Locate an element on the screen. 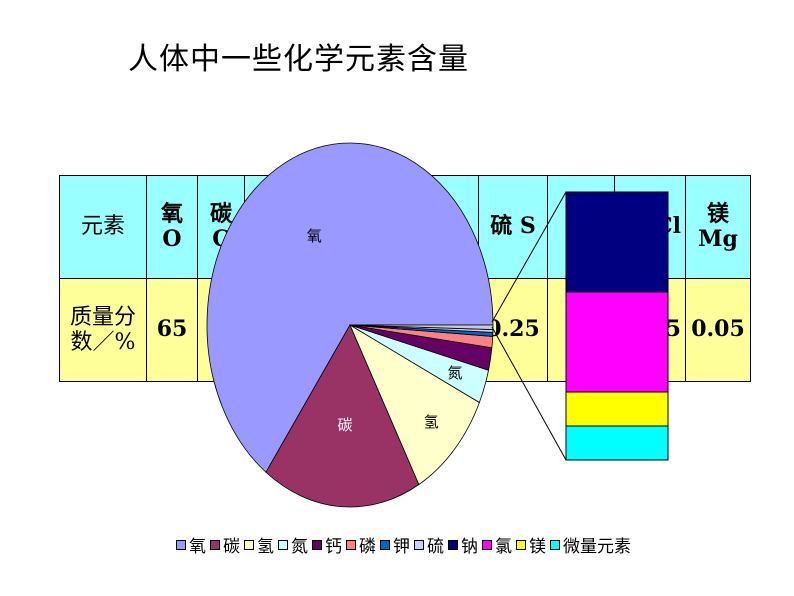  legend-item-氮: 氮 is located at coordinates (293, 544).